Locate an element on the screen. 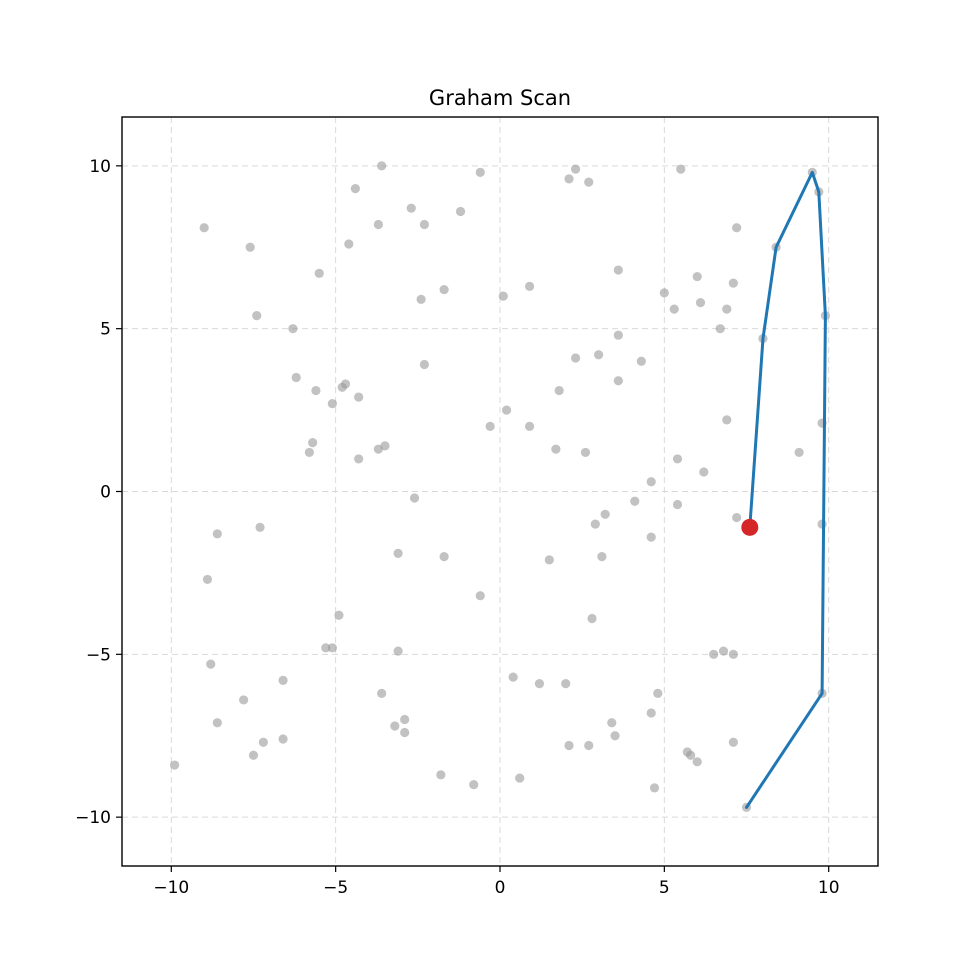  current-point-marker is located at coordinates (750, 527).